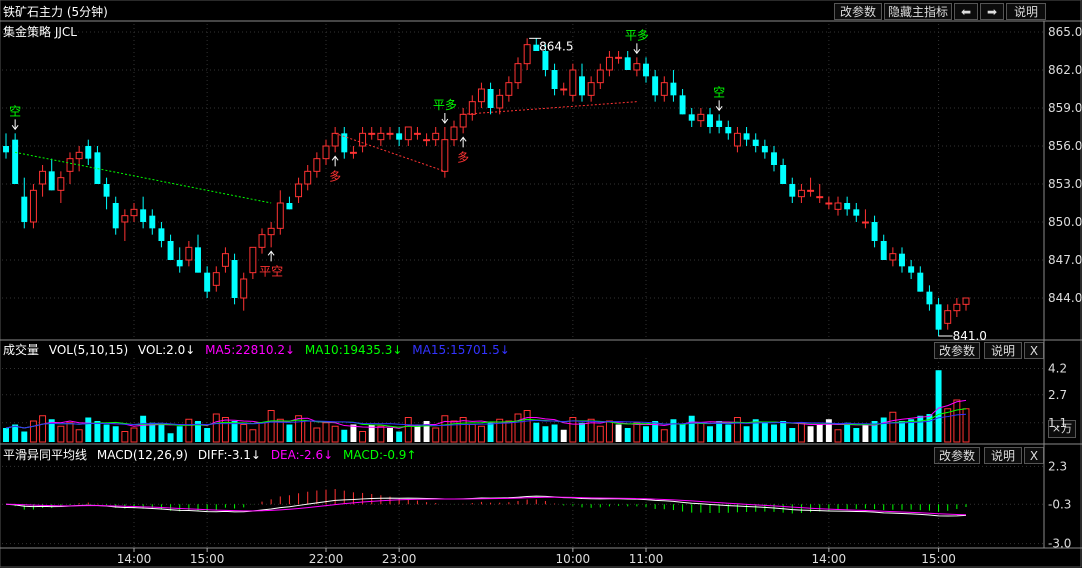  I want to click on volume-unit-label: ×万, so click(1062, 429).